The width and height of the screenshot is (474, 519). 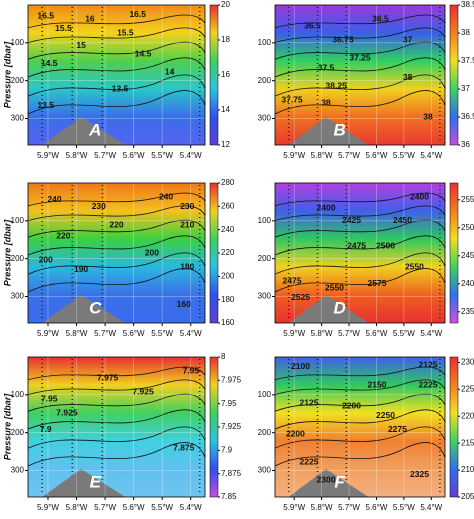 What do you see at coordinates (228, 252) in the screenshot?
I see `colorbar-tick-label: 220` at bounding box center [228, 252].